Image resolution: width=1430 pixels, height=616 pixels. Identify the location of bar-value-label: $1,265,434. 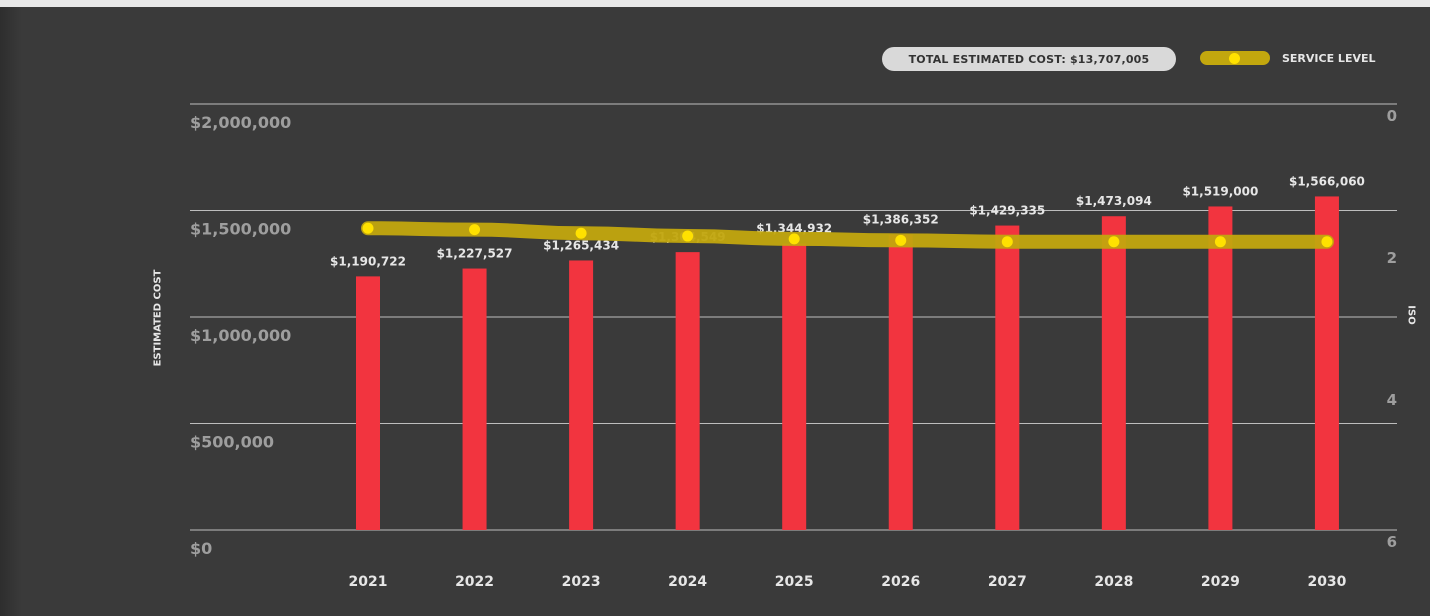
(581, 245).